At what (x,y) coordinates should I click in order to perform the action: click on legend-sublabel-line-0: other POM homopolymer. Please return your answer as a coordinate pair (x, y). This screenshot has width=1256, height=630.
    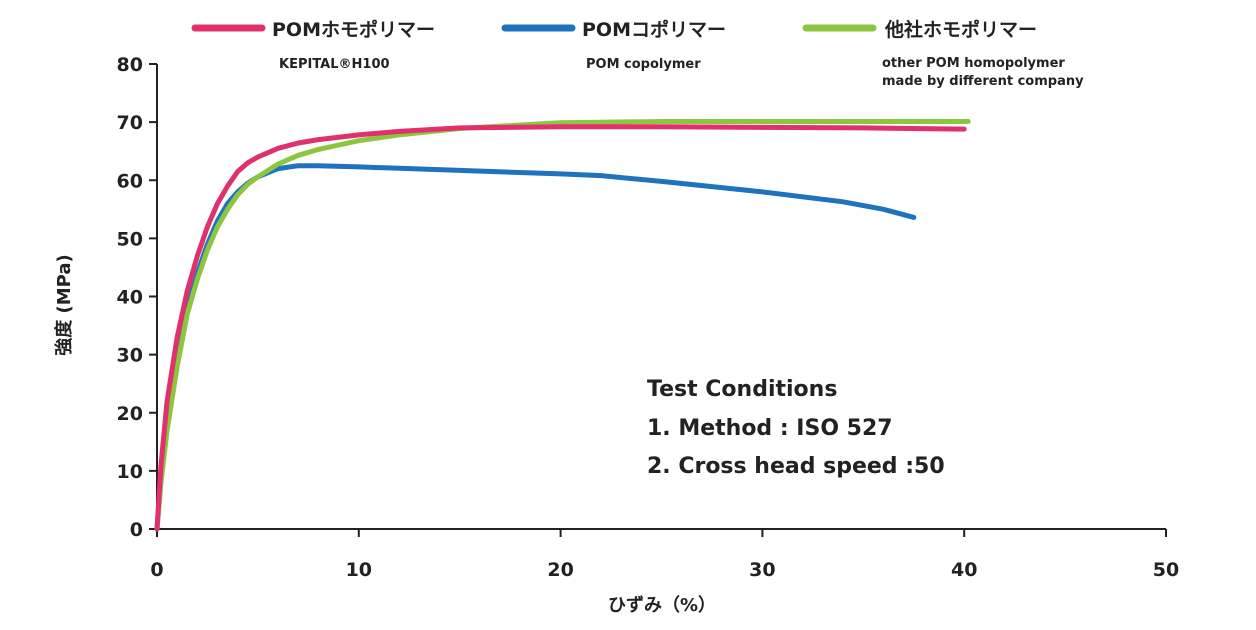
    Looking at the image, I should click on (973, 63).